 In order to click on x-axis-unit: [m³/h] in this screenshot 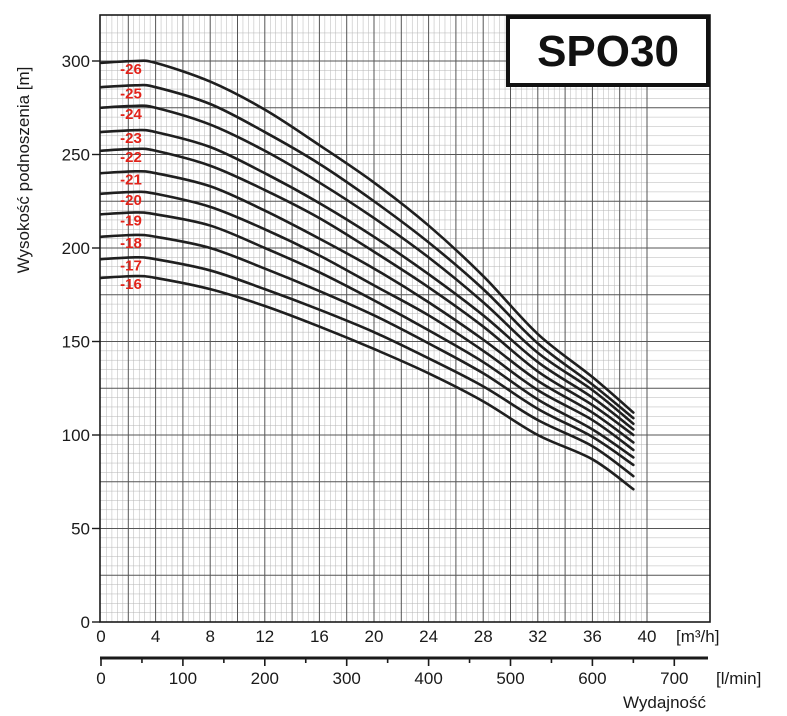, I will do `click(697, 636)`.